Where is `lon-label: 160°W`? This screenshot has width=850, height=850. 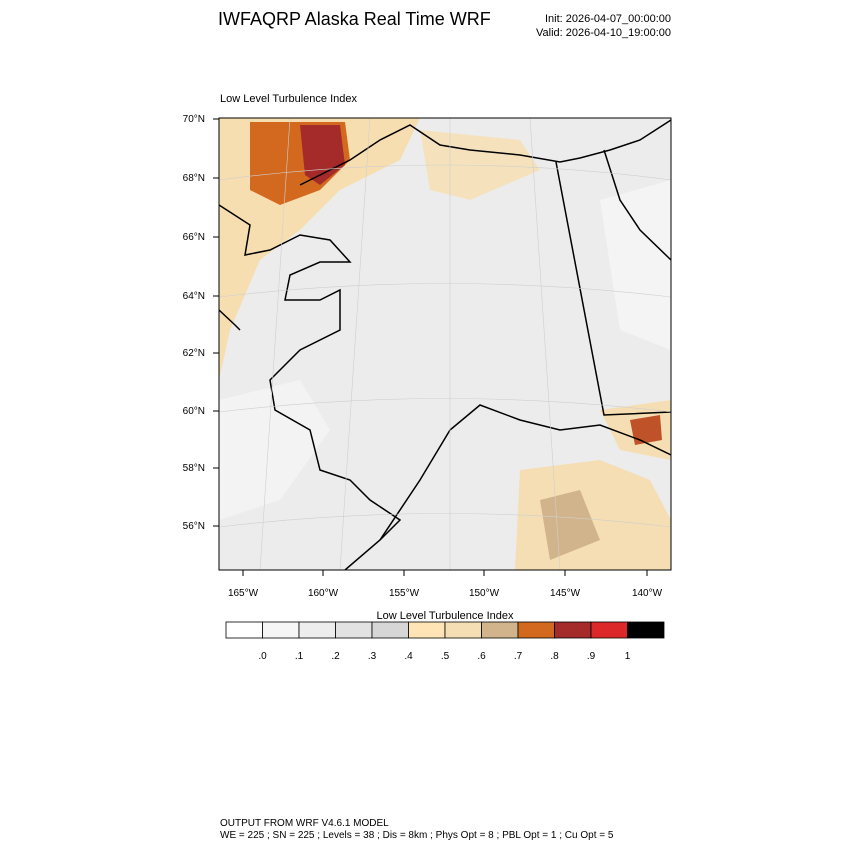
lon-label: 160°W is located at coordinates (323, 593).